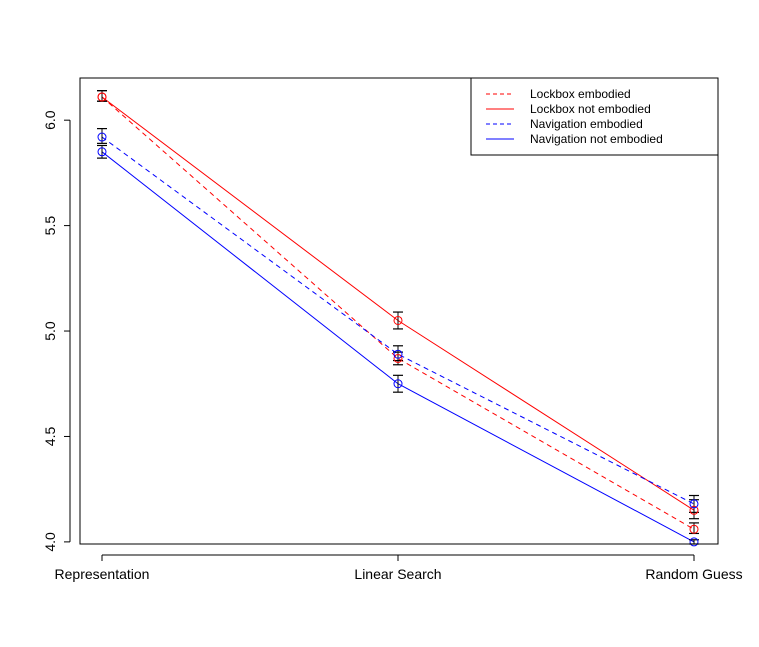 This screenshot has width=759, height=647. What do you see at coordinates (590, 109) in the screenshot?
I see `legend-label: Lockbox not embodied` at bounding box center [590, 109].